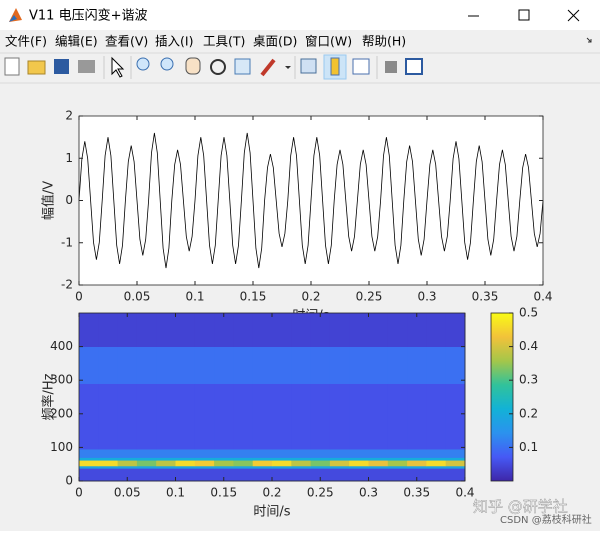  What do you see at coordinates (61, 380) in the screenshot?
I see `y-tick-label: 300` at bounding box center [61, 380].